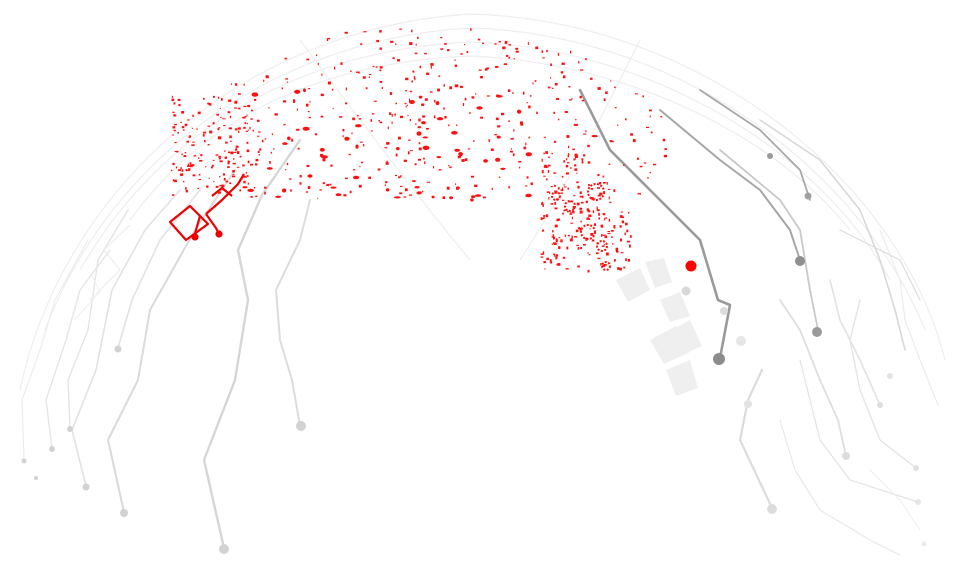 Image resolution: width=953 pixels, height=562 pixels. Describe the element at coordinates (691, 266) in the screenshot. I see `red-accent-dot` at that location.